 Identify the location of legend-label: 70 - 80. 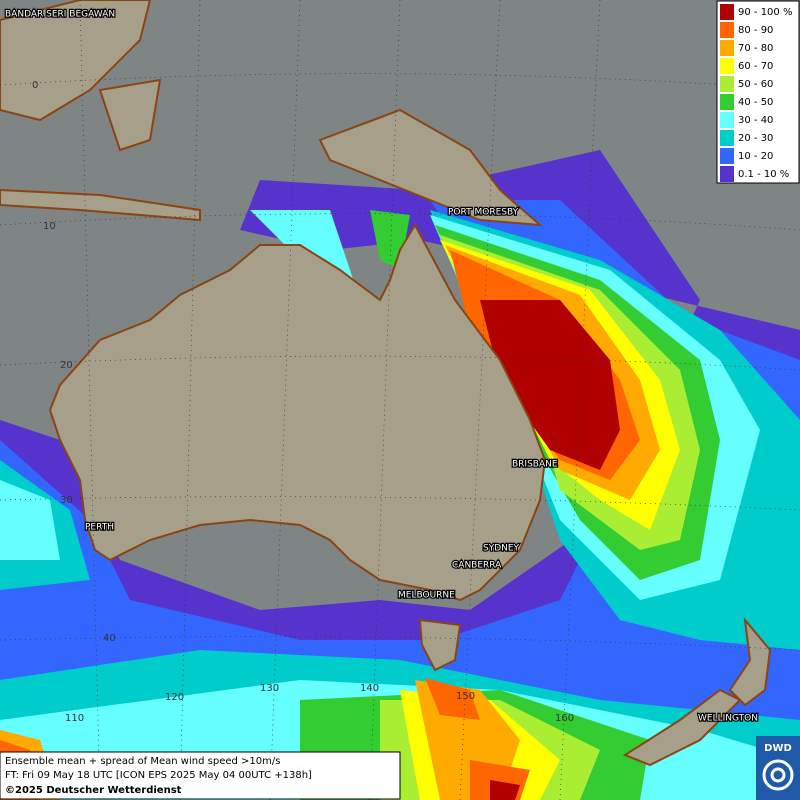
(755, 48).